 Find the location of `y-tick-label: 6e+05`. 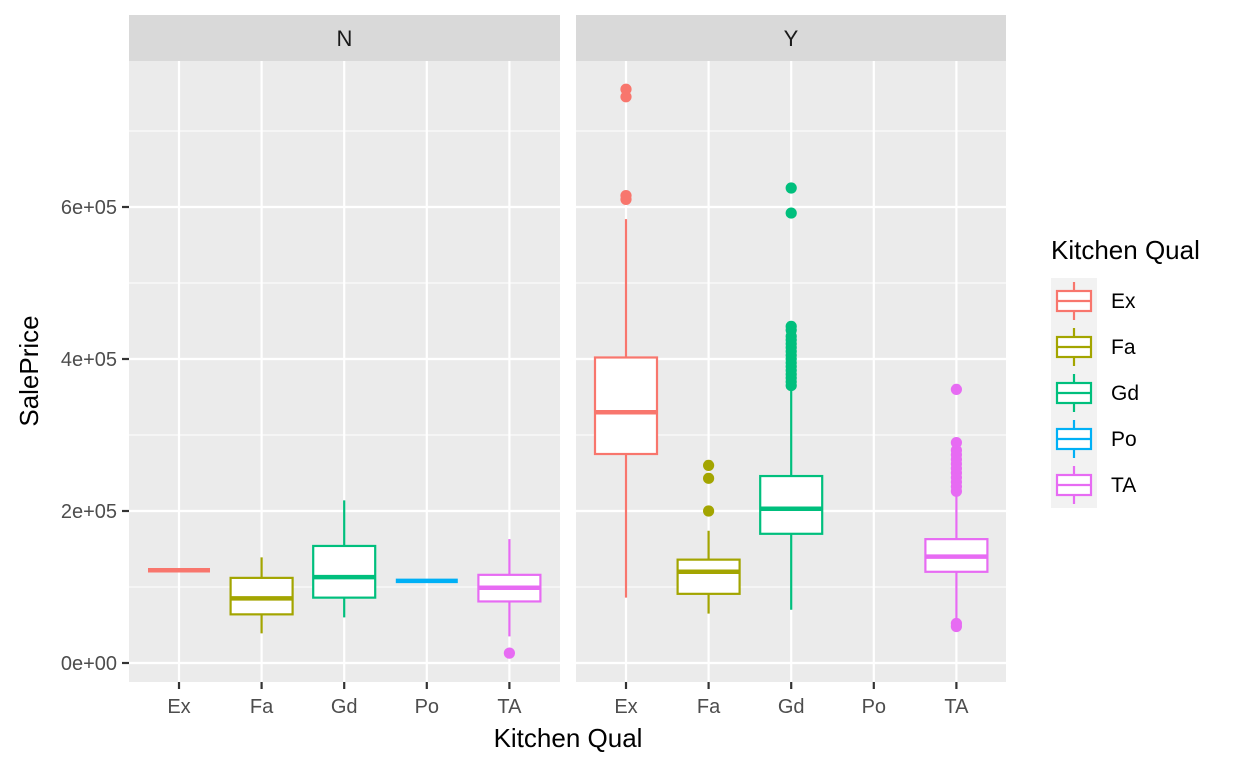

y-tick-label: 6e+05 is located at coordinates (89, 208).